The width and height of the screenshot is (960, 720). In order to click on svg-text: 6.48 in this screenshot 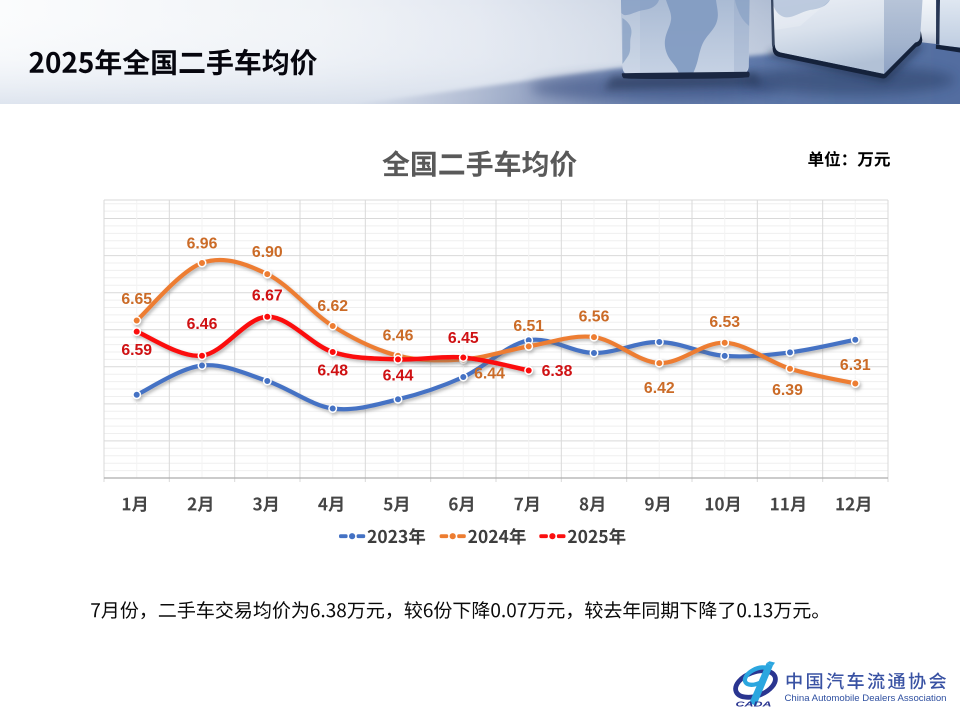, I will do `click(332, 371)`.